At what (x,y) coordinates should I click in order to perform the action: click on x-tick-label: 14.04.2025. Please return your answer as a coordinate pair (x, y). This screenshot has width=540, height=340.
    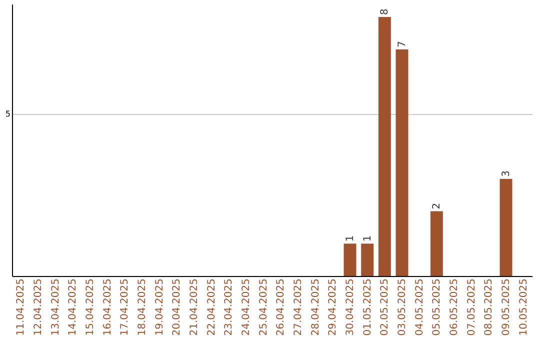
    Looking at the image, I should click on (73, 307).